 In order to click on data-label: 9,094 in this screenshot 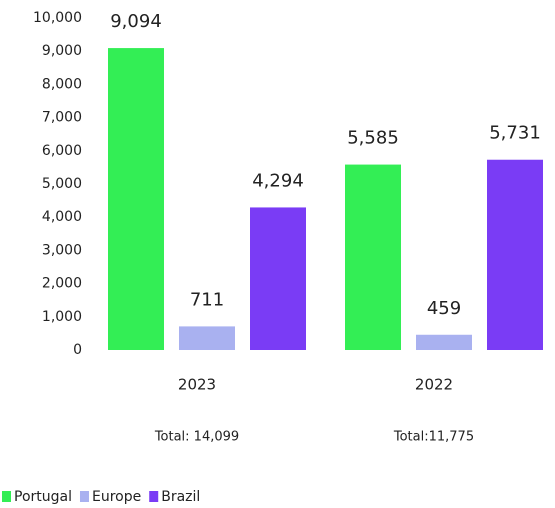, I will do `click(136, 21)`.